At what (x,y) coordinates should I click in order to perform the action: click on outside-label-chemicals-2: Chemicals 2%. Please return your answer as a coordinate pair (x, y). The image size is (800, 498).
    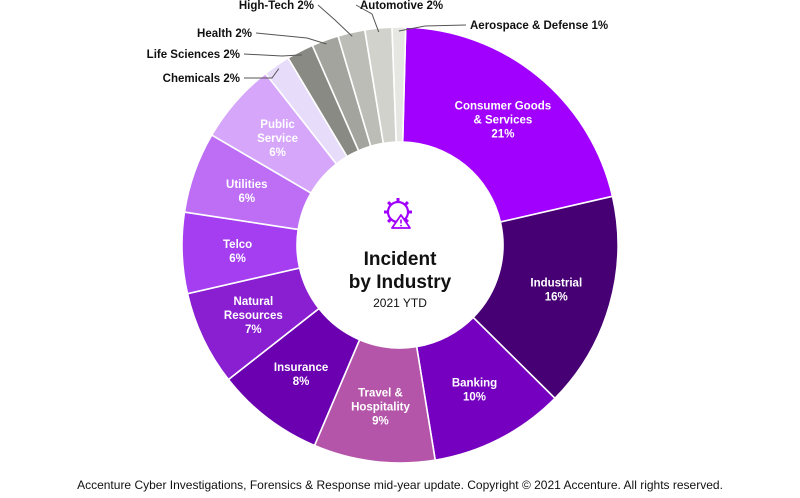
    Looking at the image, I should click on (201, 79).